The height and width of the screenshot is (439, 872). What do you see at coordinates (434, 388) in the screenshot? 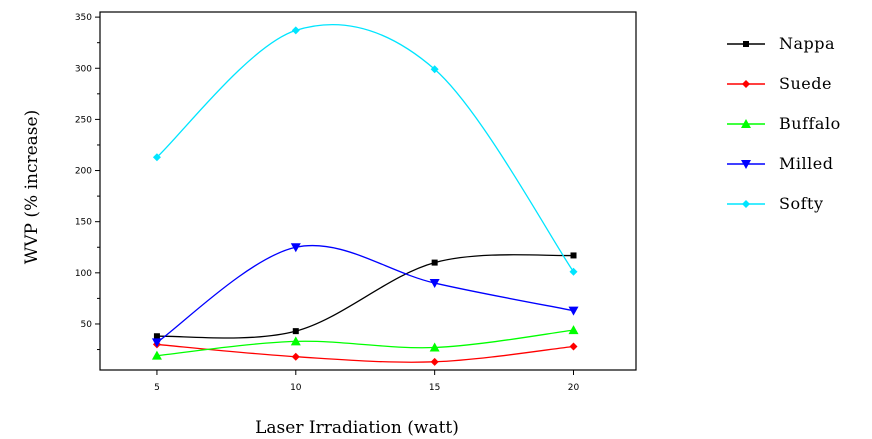
I see `x-tick-label: 15` at bounding box center [434, 388].